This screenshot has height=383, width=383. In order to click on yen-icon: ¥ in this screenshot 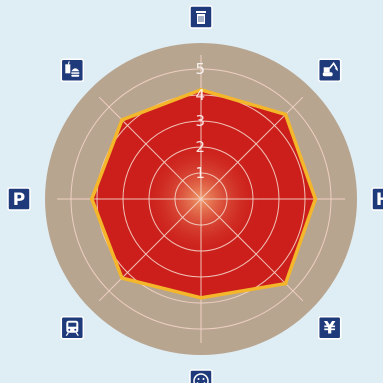, I will do `click(329, 327)`.